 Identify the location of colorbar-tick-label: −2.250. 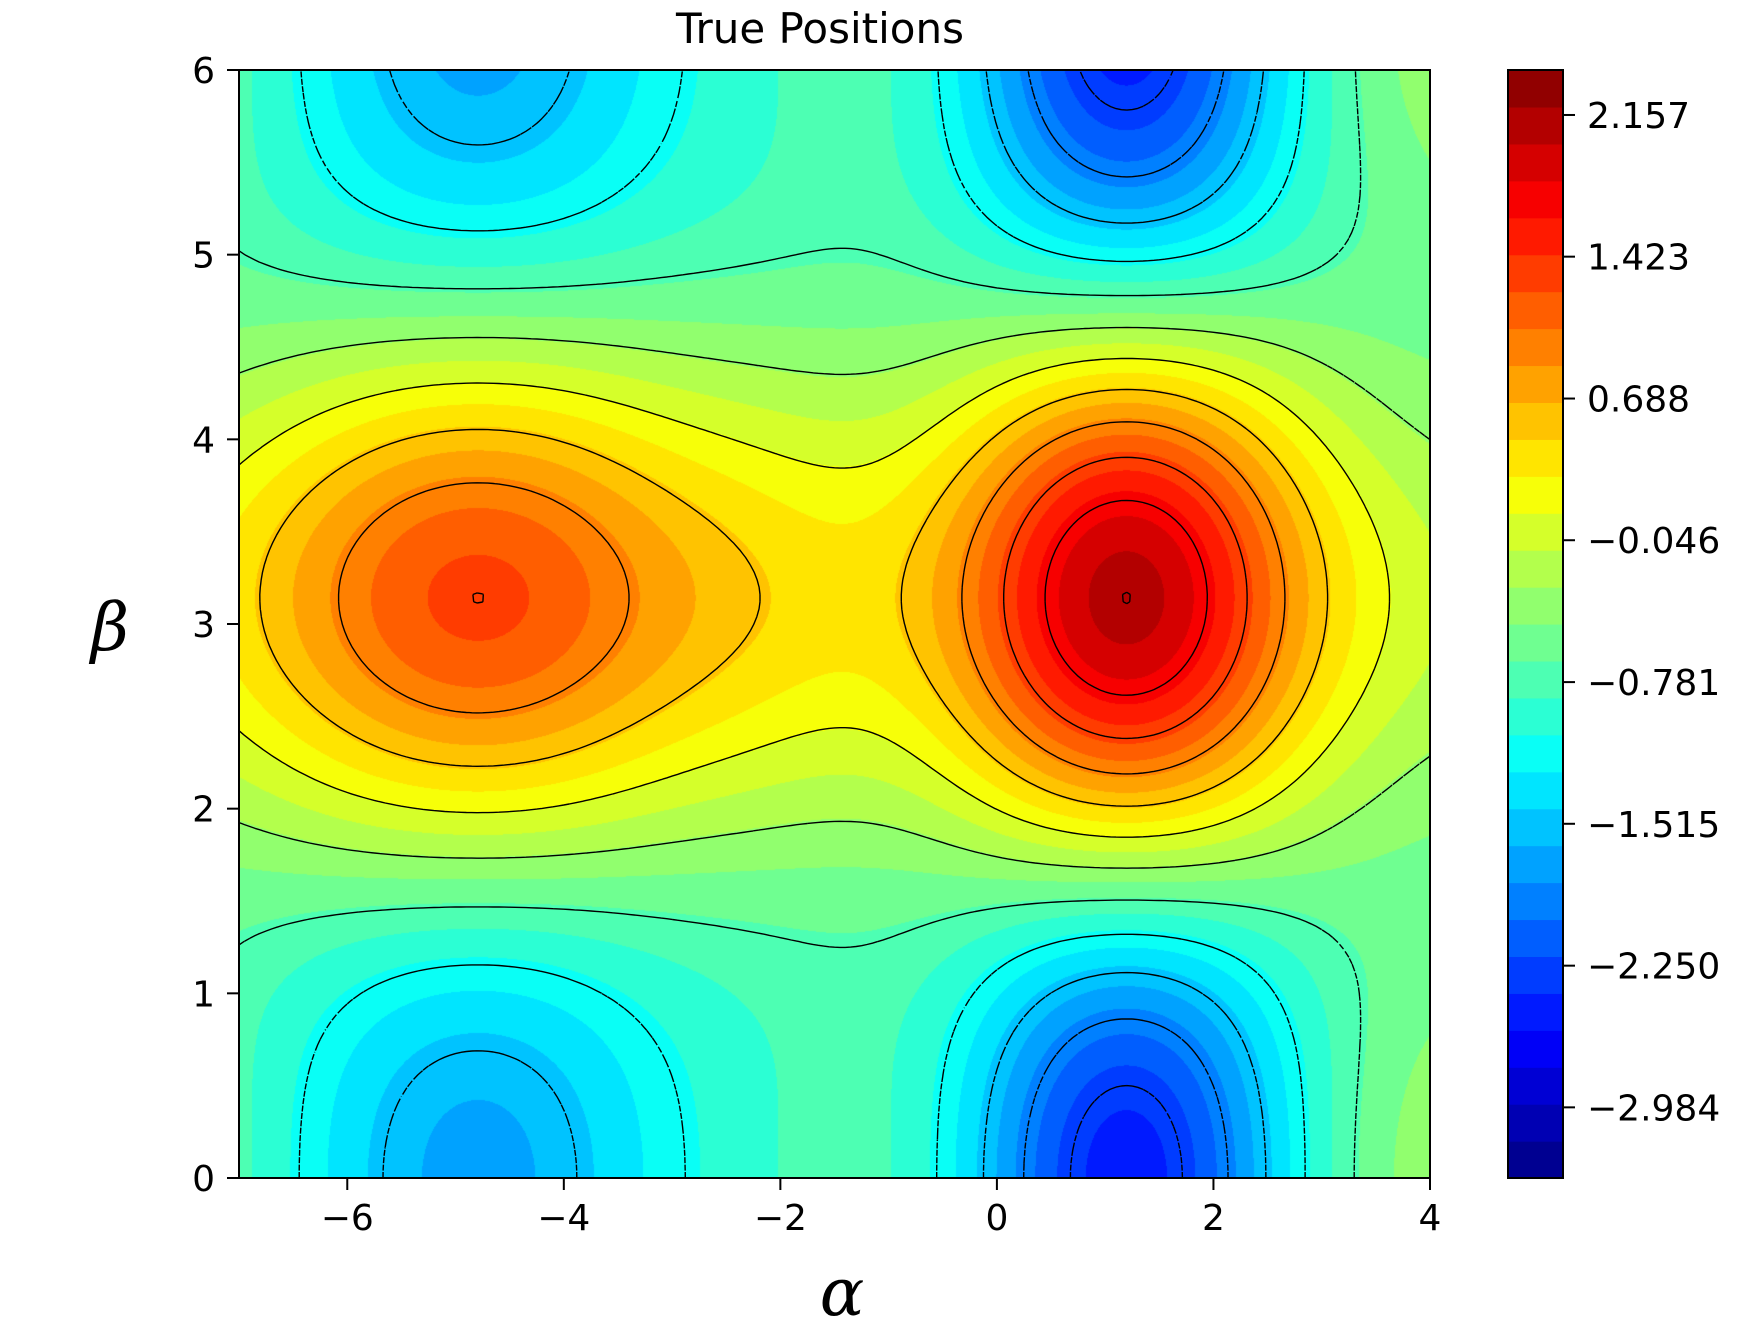
(1653, 967).